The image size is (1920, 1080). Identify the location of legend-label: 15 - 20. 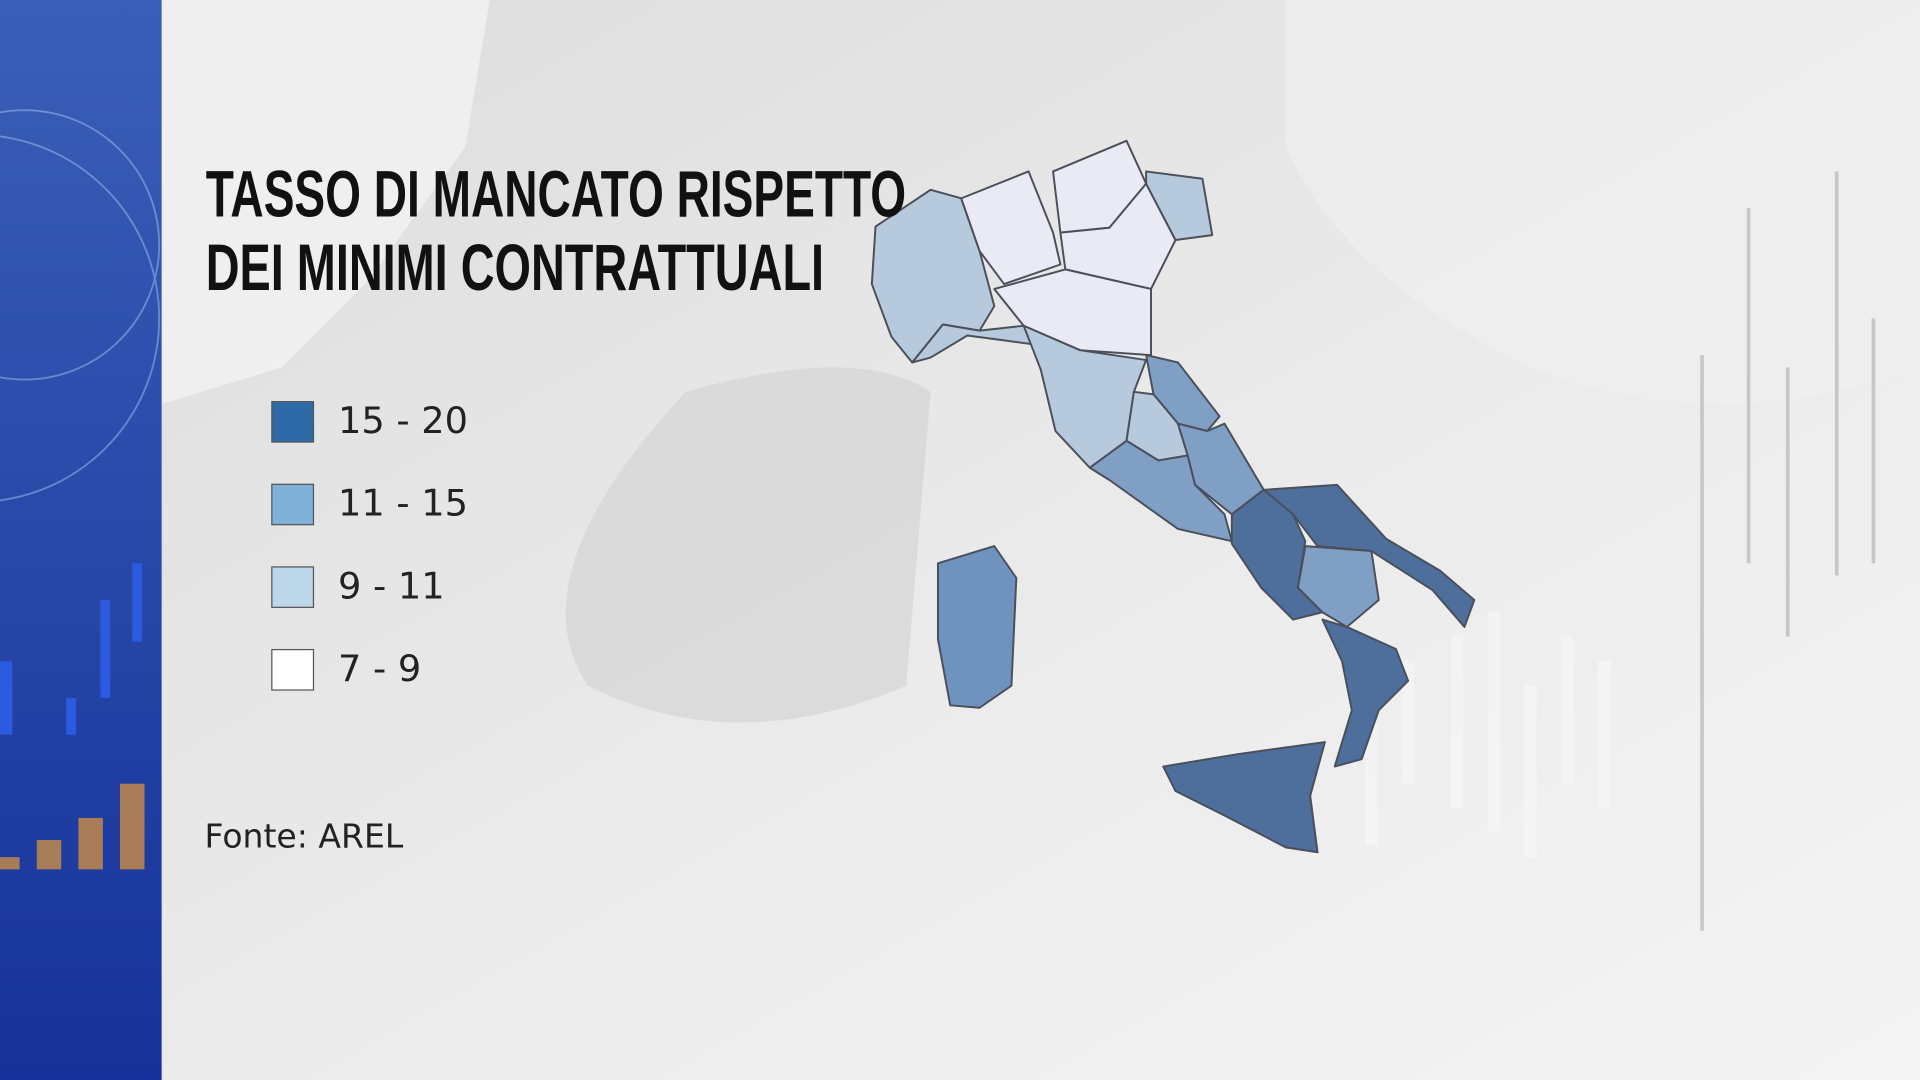
(403, 420).